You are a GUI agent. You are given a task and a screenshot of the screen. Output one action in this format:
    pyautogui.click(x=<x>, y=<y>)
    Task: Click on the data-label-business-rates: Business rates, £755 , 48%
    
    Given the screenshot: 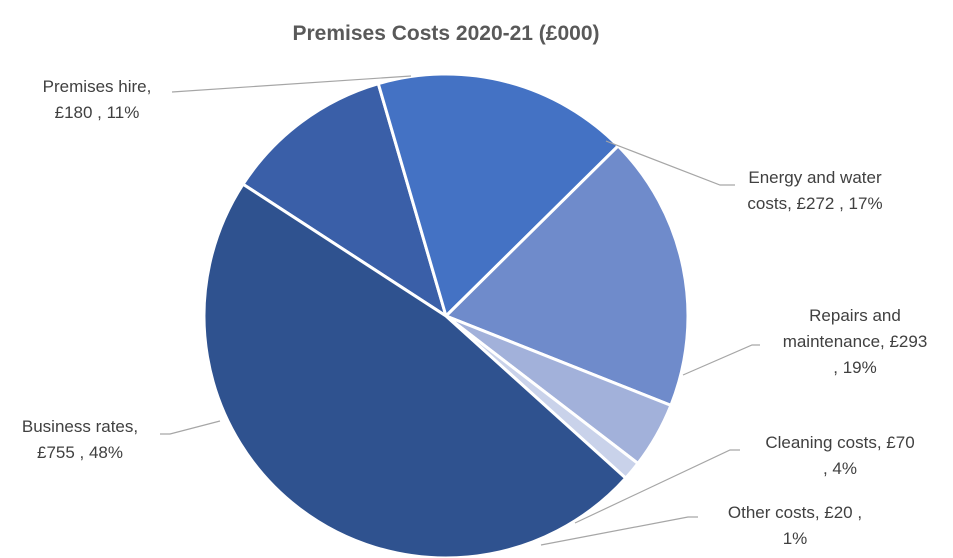 What is the action you would take?
    pyautogui.click(x=80, y=439)
    